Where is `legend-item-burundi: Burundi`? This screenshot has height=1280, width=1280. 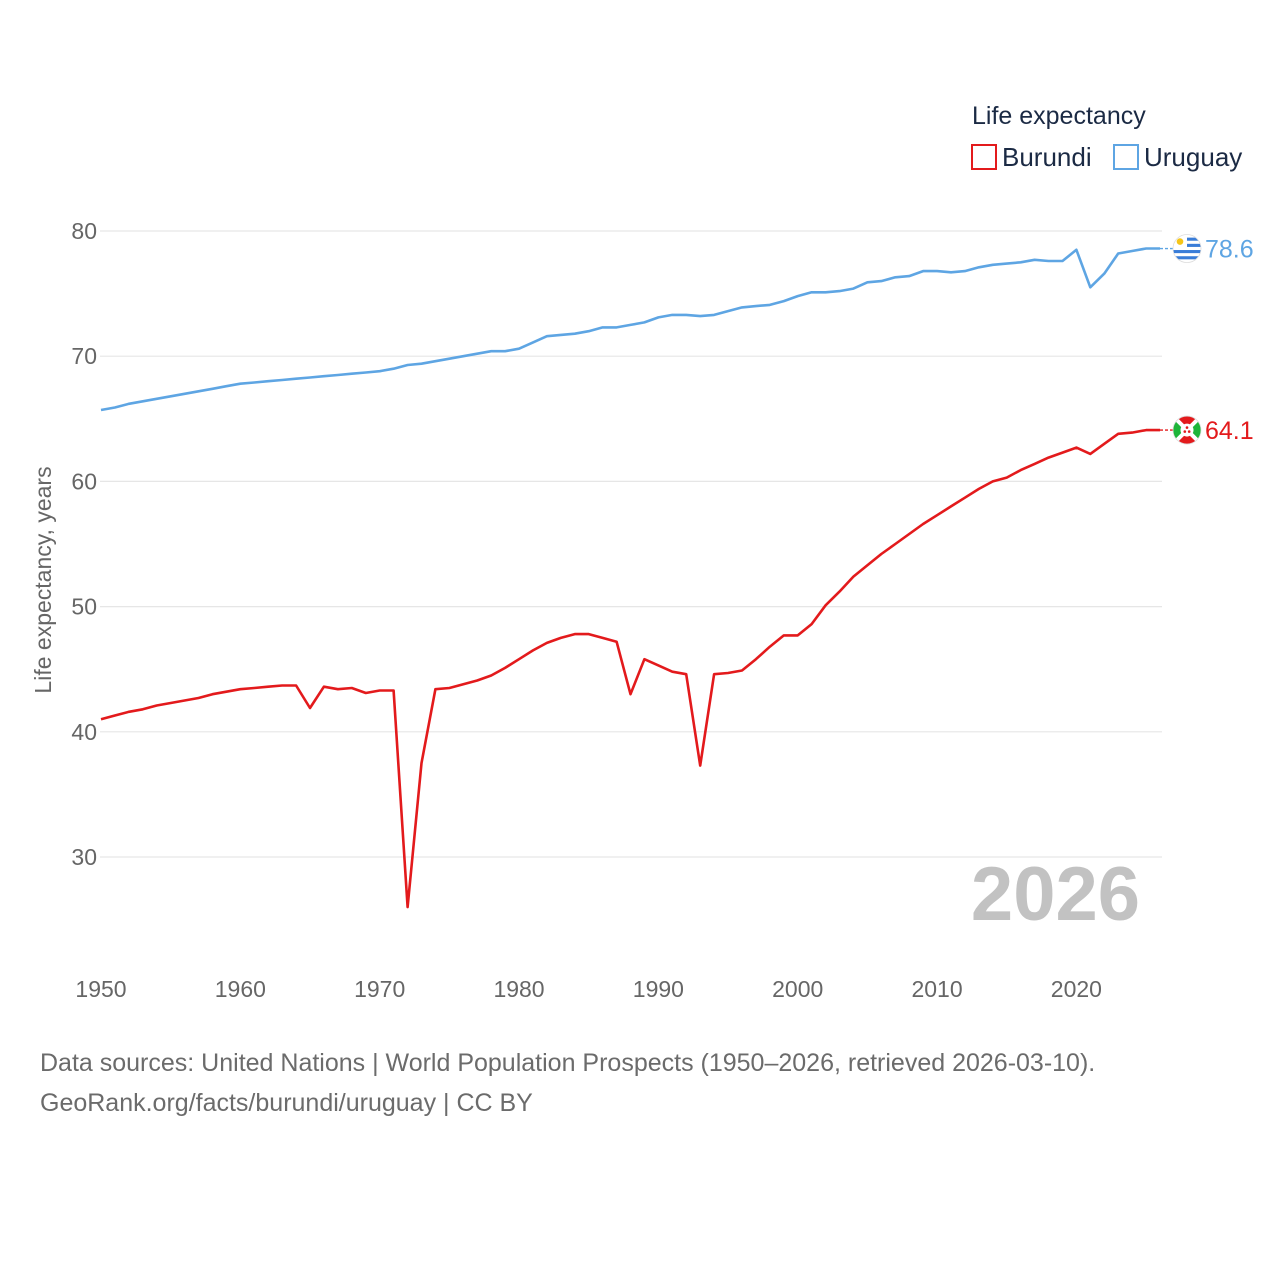
legend-item-burundi: Burundi is located at coordinates (1031, 157).